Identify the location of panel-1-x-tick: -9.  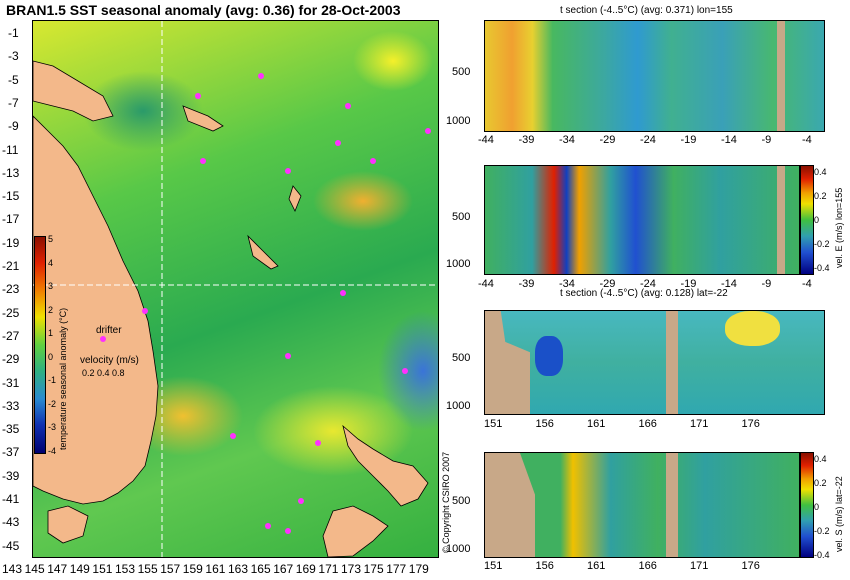
(766, 140).